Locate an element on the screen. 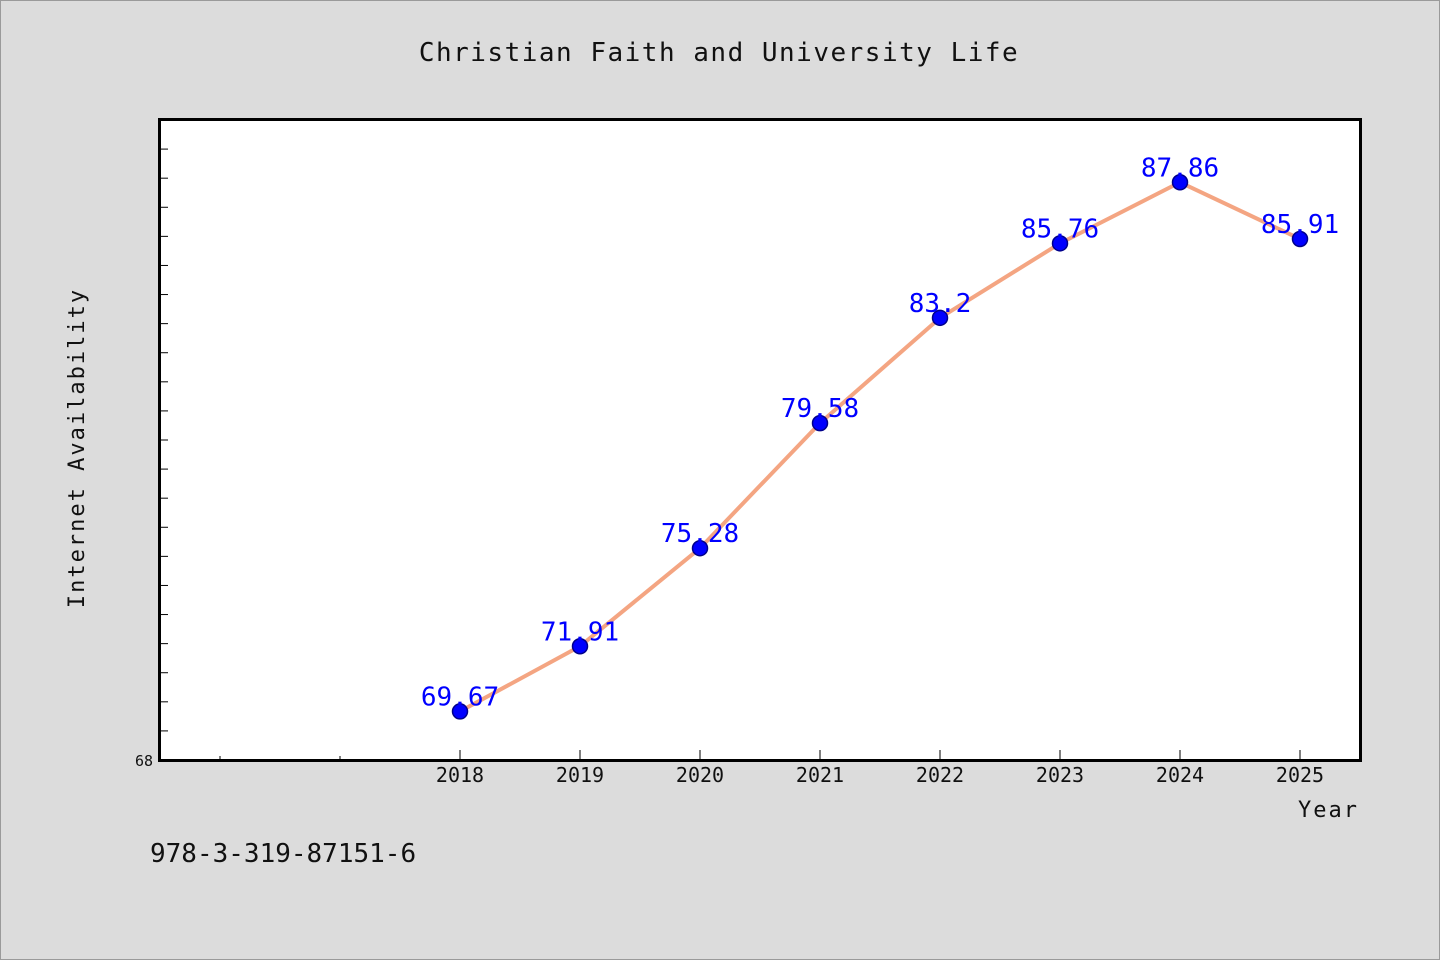 The height and width of the screenshot is (960, 1440). y-tick-label: 68 is located at coordinates (144, 761).